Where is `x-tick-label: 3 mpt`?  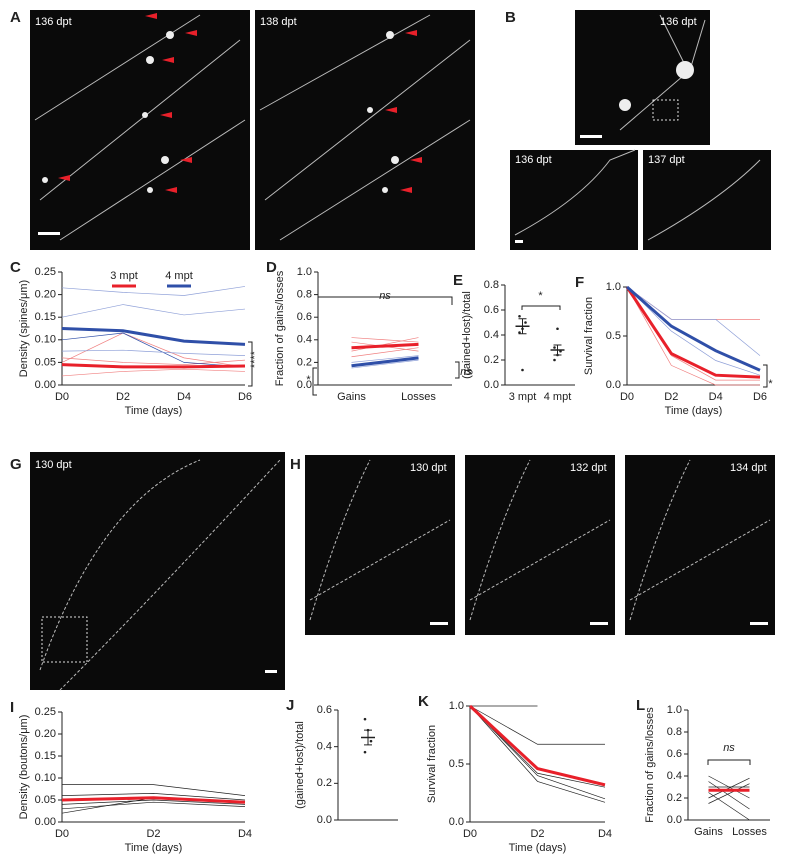
x-tick-label: 3 mpt is located at coordinates (523, 397).